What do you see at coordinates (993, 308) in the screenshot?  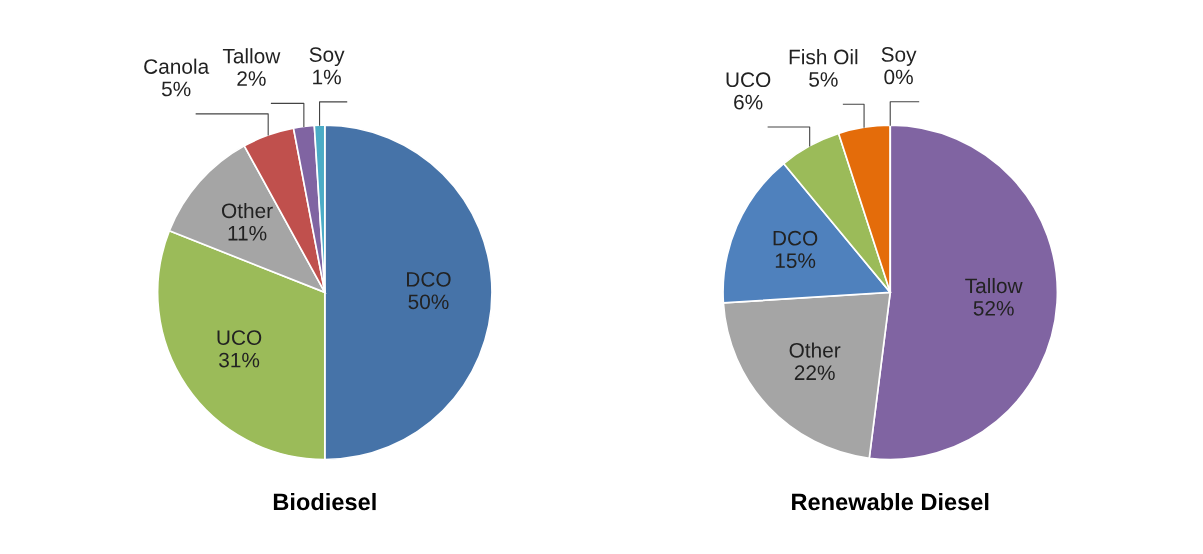 I see `data-label: 52%` at bounding box center [993, 308].